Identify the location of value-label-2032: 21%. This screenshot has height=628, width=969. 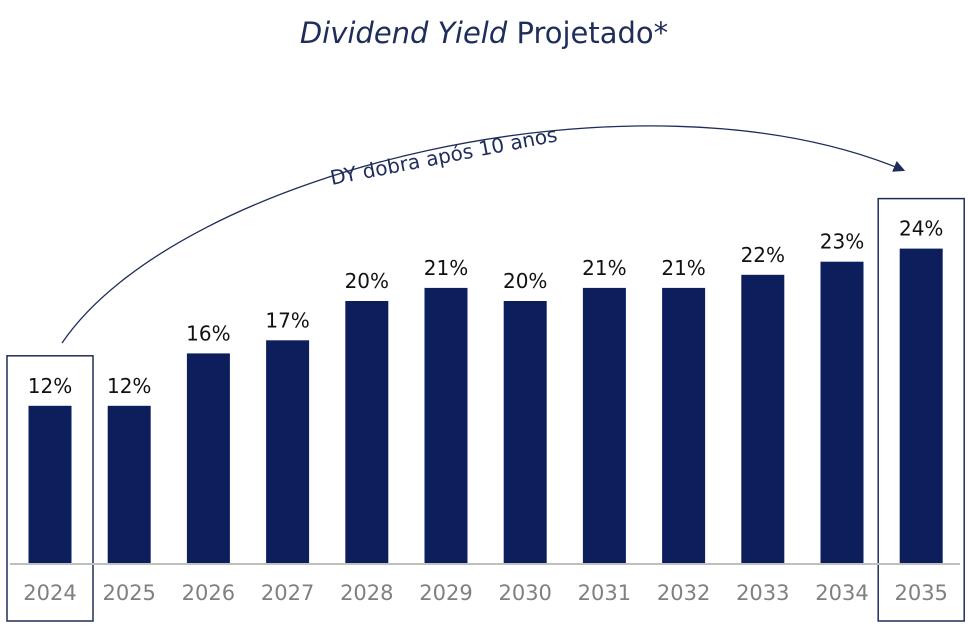
(683, 268).